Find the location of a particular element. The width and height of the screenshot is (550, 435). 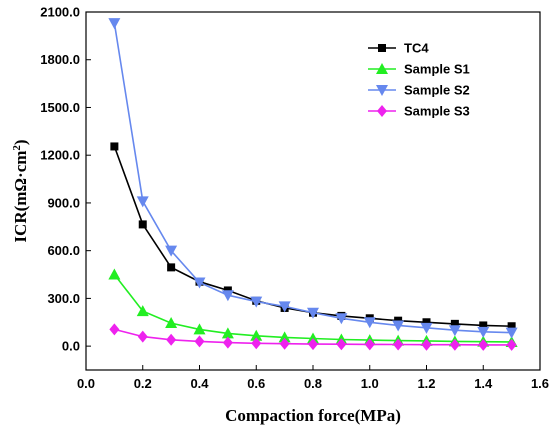

series-sample-s3 is located at coordinates (313, 337).